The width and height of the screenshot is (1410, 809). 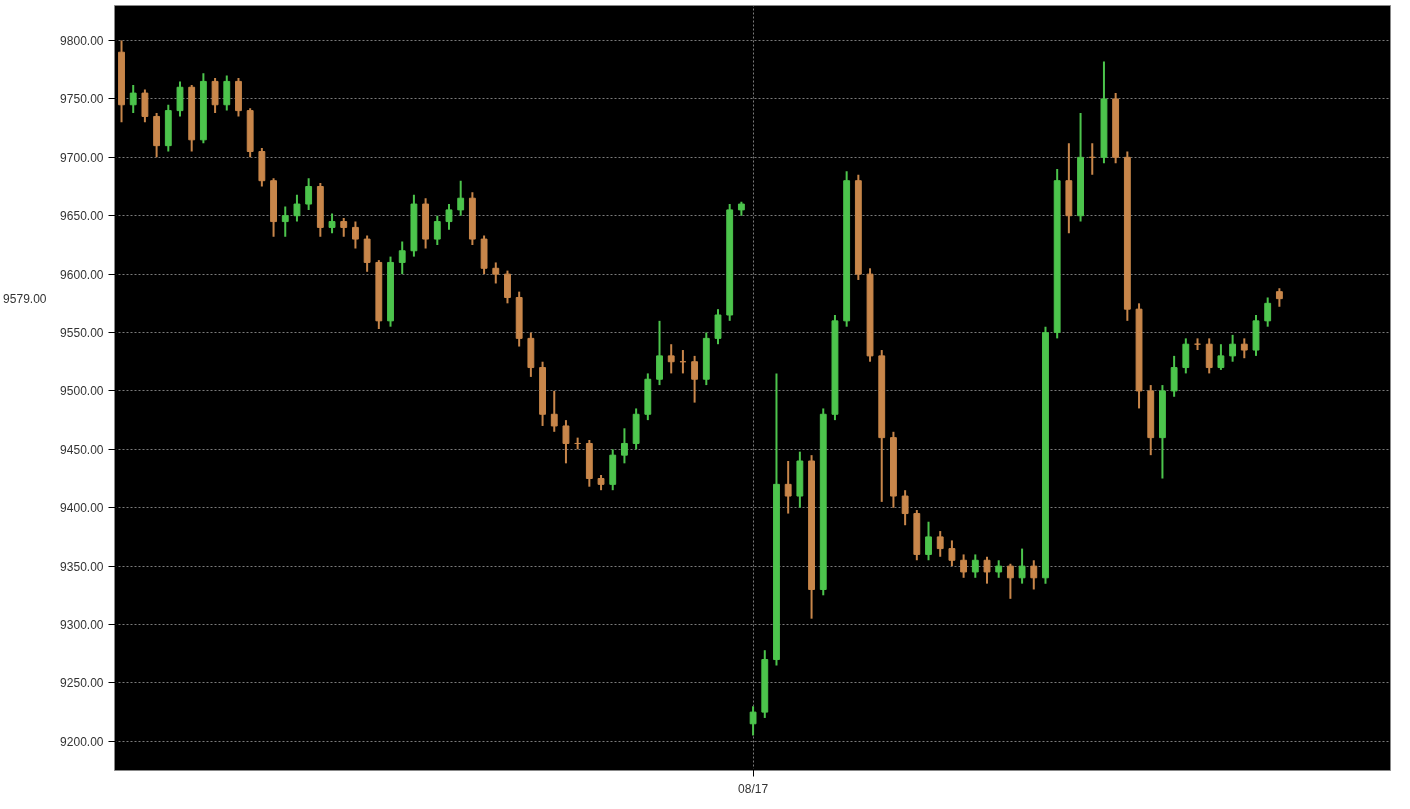 I want to click on y-tick-label: 9250.00, so click(x=82, y=683).